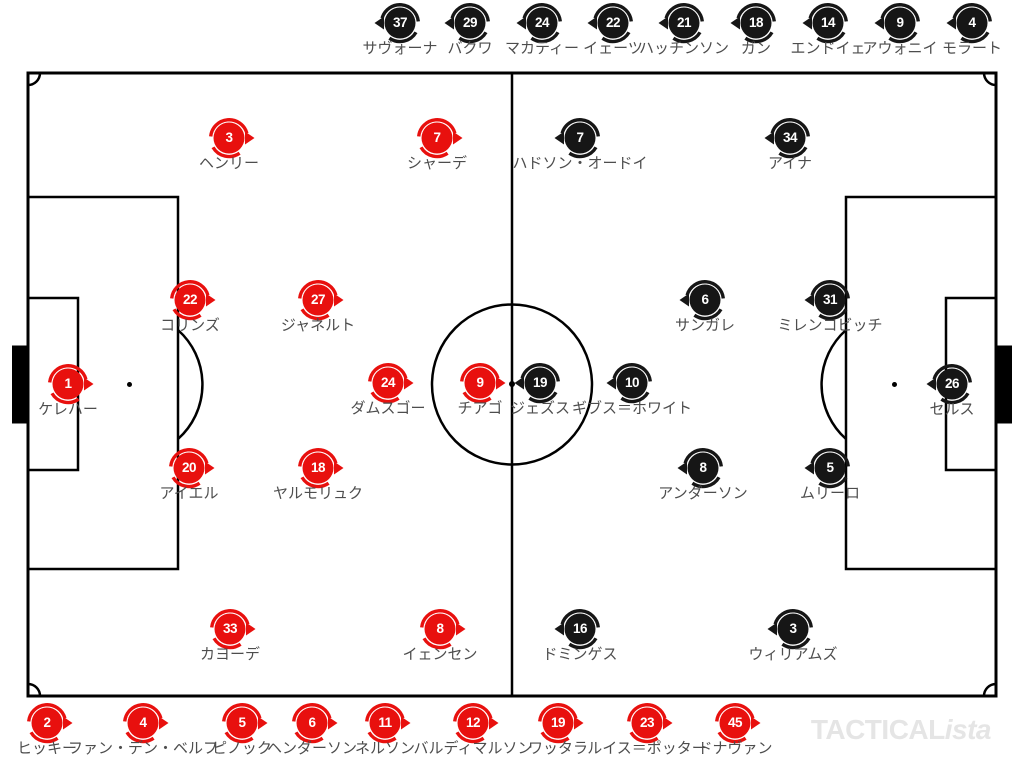 This screenshot has height=768, width=1024. What do you see at coordinates (790, 163) in the screenshot?
I see `player-name: アイナ` at bounding box center [790, 163].